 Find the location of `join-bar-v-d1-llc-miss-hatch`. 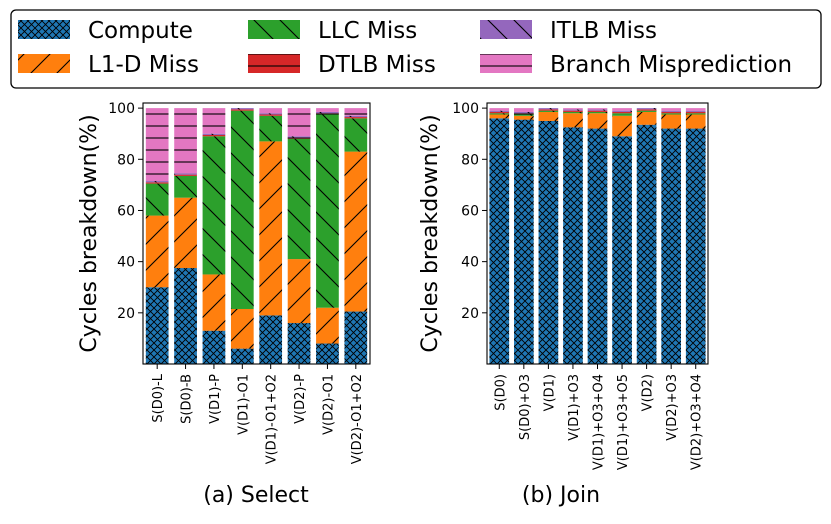

join-bar-v-d1-llc-miss-hatch is located at coordinates (548, 111).